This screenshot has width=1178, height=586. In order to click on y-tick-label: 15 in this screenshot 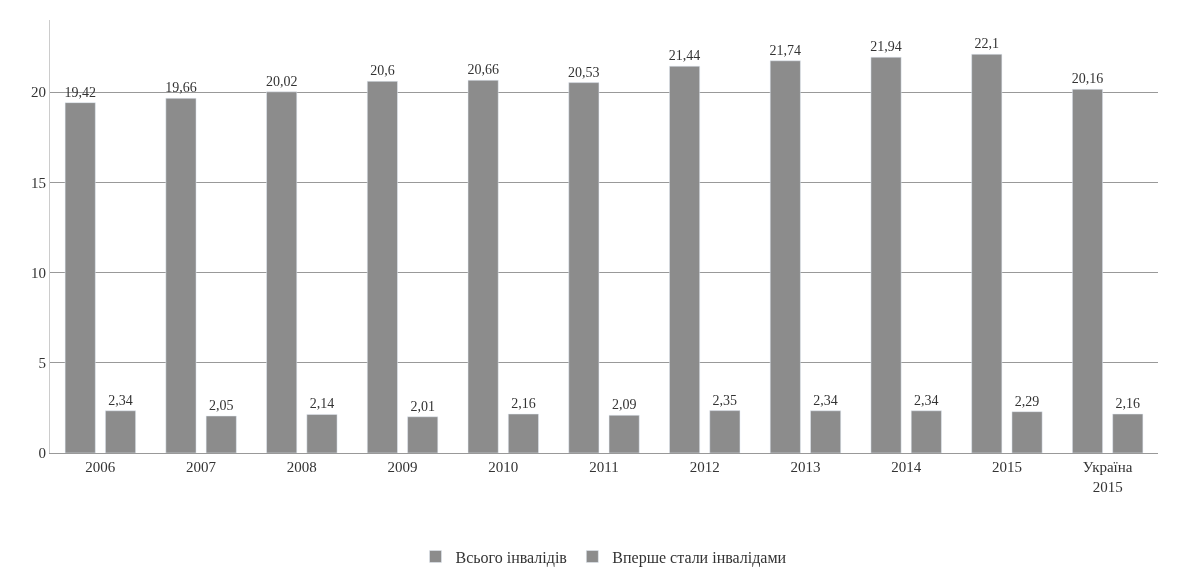, I will do `click(38, 182)`.